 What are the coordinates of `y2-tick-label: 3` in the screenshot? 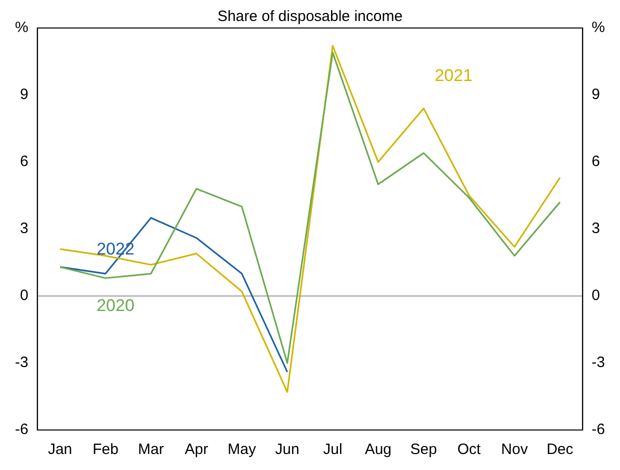 It's located at (596, 229).